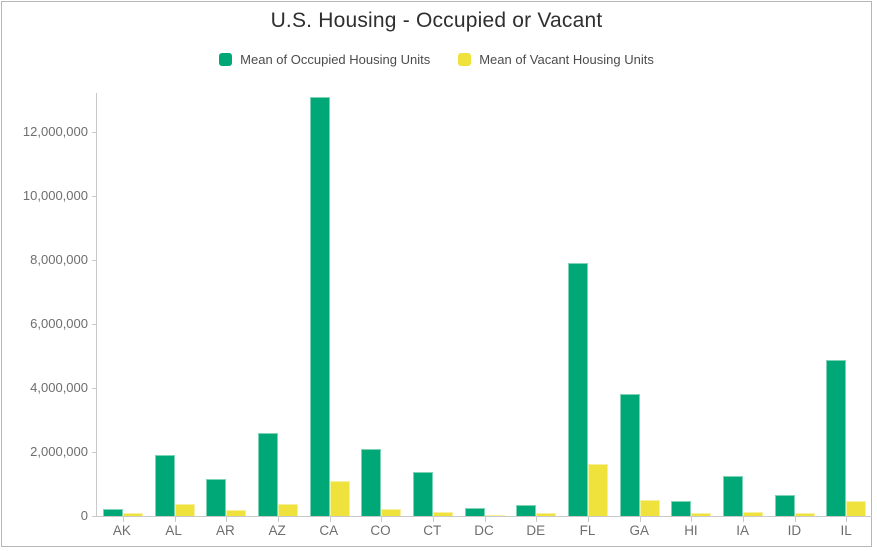  What do you see at coordinates (795, 307) in the screenshot?
I see `category-ID` at bounding box center [795, 307].